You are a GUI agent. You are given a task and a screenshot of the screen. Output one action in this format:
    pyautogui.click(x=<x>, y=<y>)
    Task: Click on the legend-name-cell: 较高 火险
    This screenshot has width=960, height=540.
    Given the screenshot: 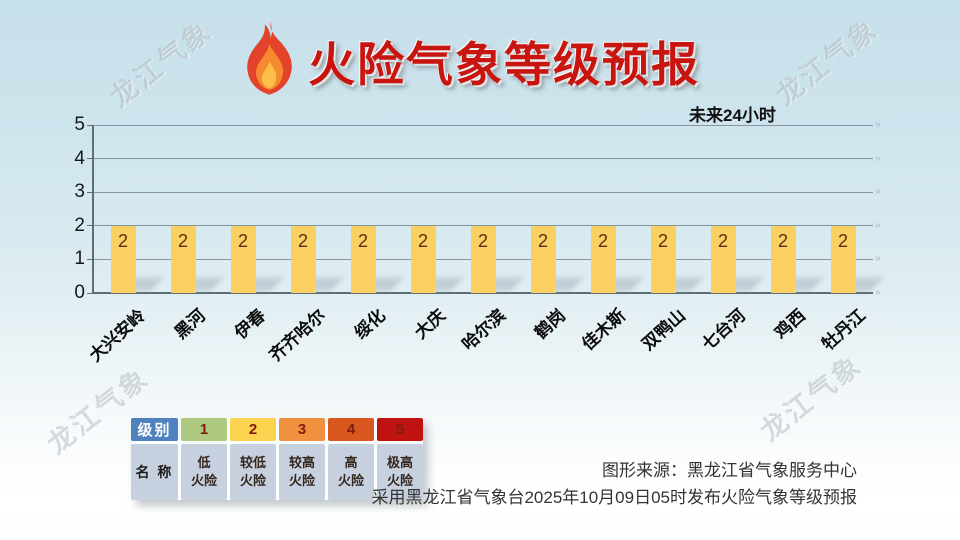 What is the action you would take?
    pyautogui.click(x=302, y=472)
    